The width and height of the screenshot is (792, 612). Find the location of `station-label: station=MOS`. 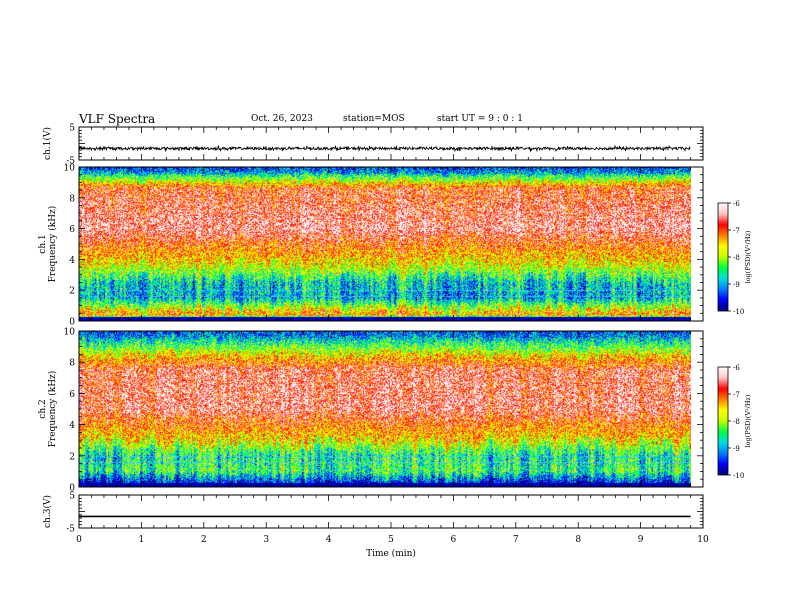

station-label: station=MOS is located at coordinates (374, 119).